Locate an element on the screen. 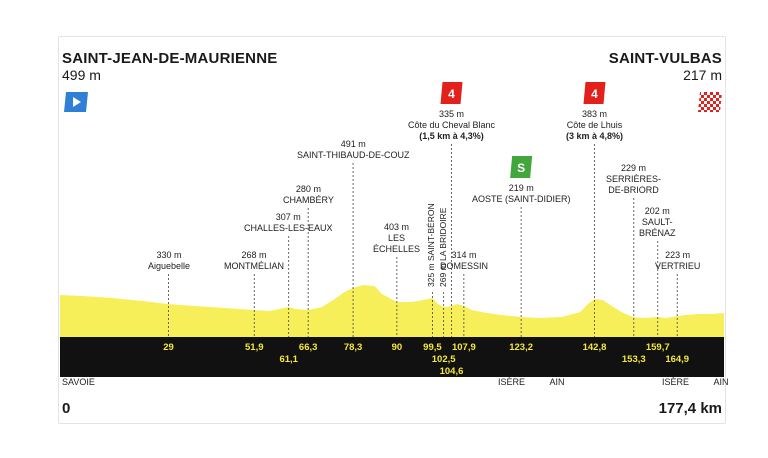 The height and width of the screenshot is (458, 768). place-text: LES is located at coordinates (397, 238).